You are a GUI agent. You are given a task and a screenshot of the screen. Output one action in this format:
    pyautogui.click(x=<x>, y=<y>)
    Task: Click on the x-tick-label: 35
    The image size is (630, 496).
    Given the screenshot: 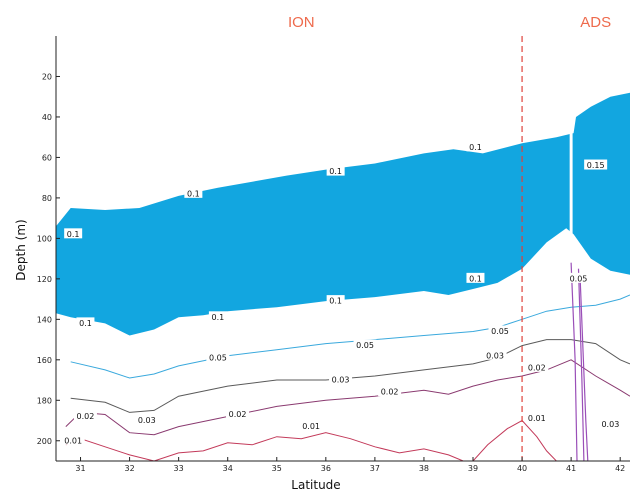 What is the action you would take?
    pyautogui.click(x=277, y=468)
    